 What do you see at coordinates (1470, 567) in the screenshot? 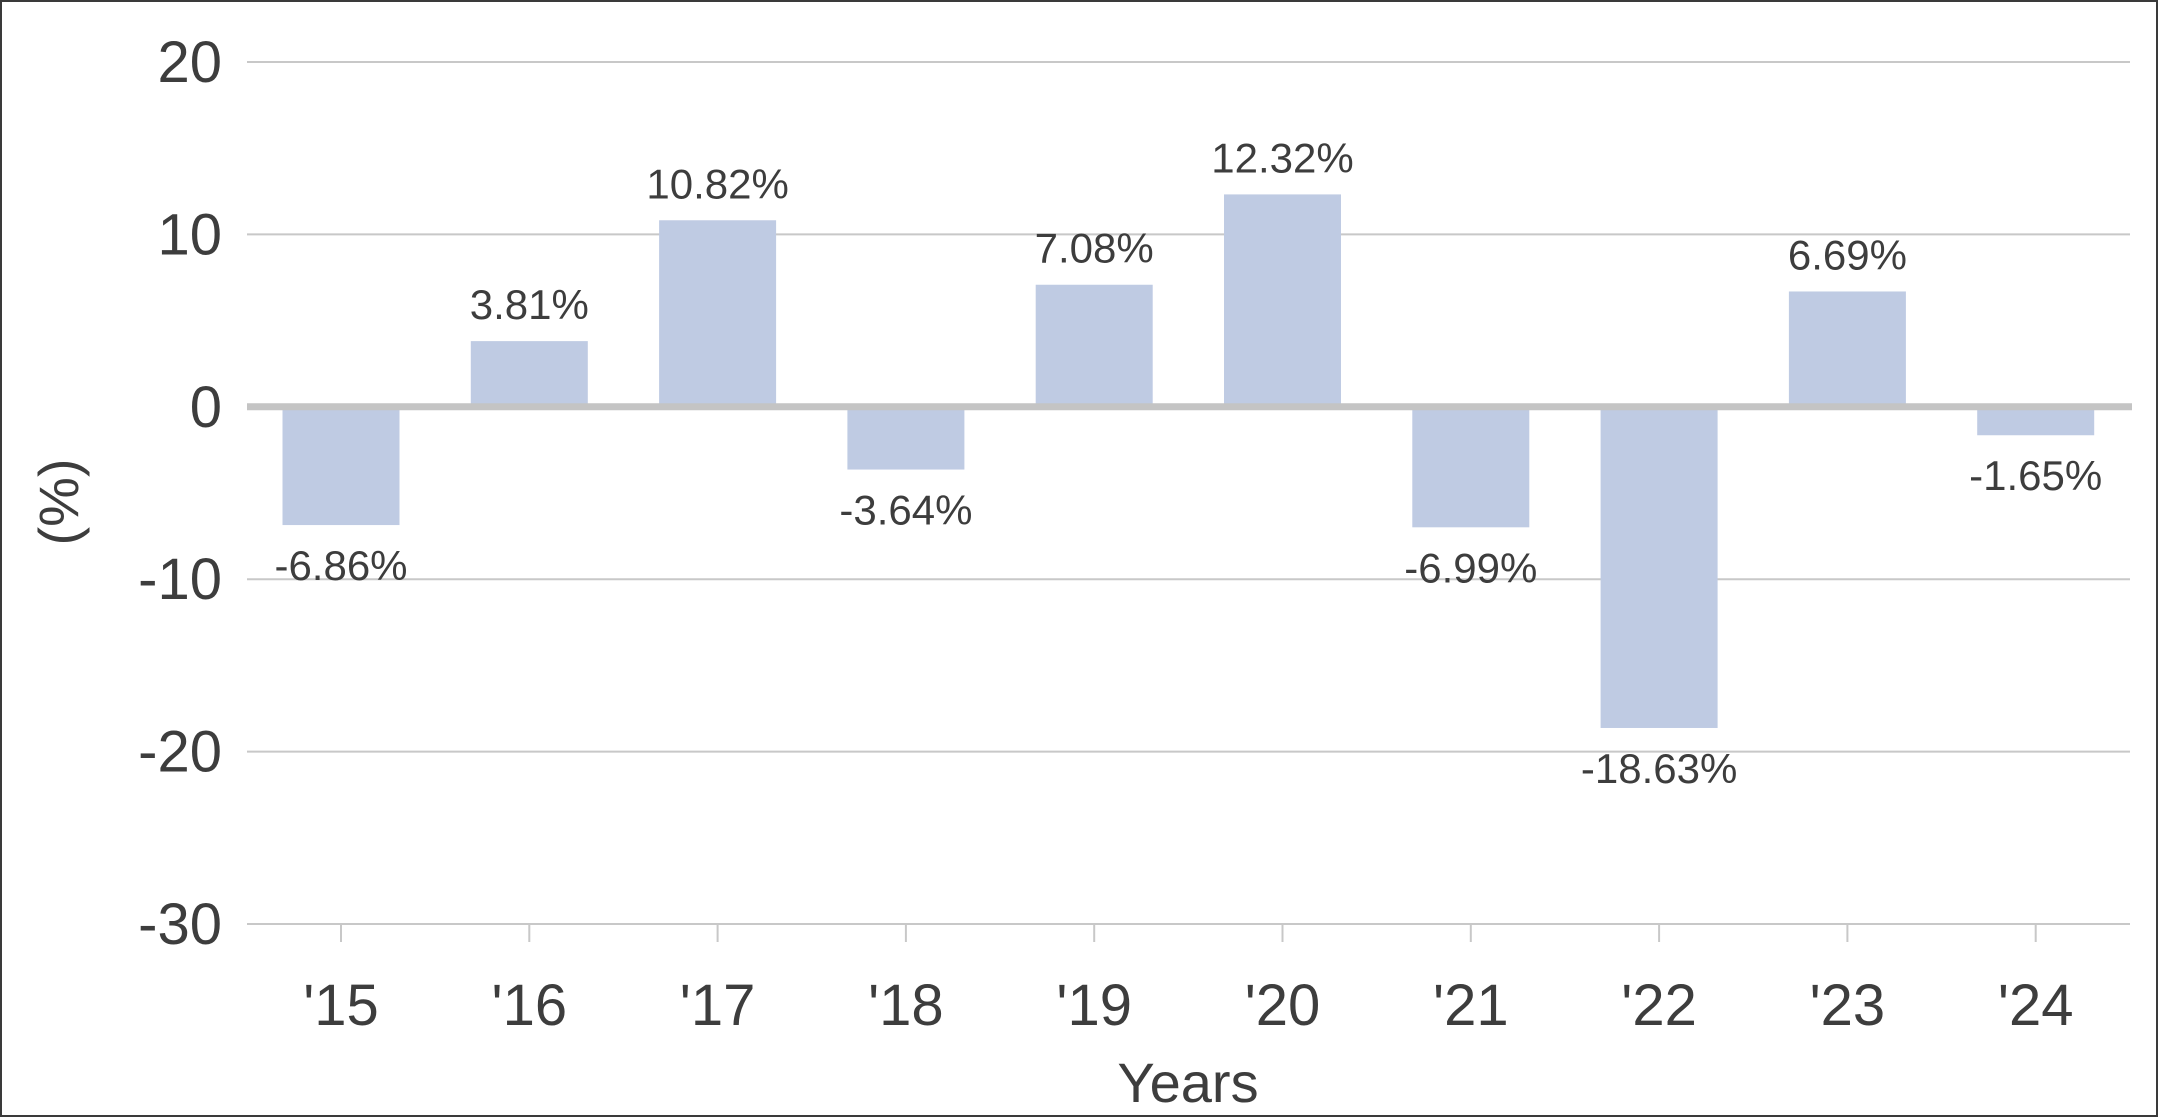
I see `data-label: -6.99%` at bounding box center [1470, 567].